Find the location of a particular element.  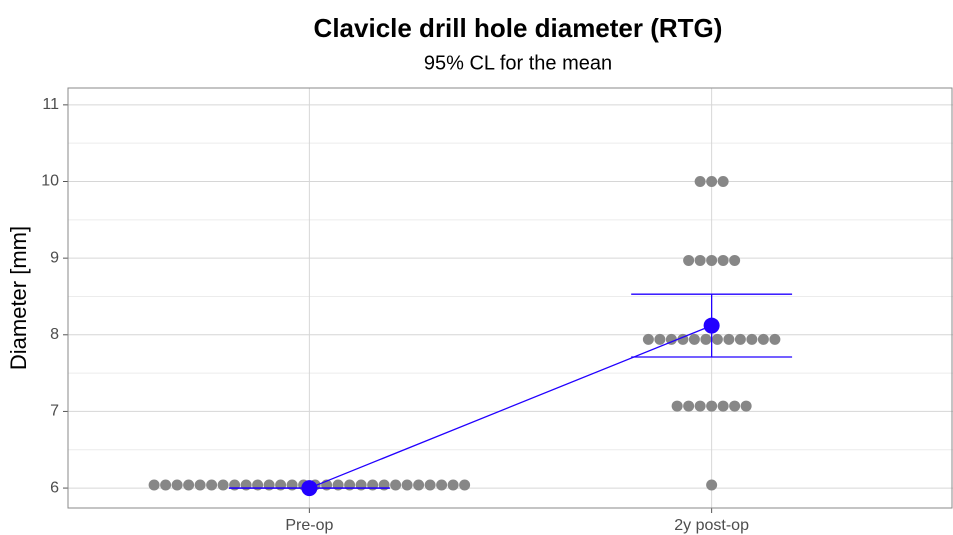

y-tick-label: 11 is located at coordinates (50, 104).